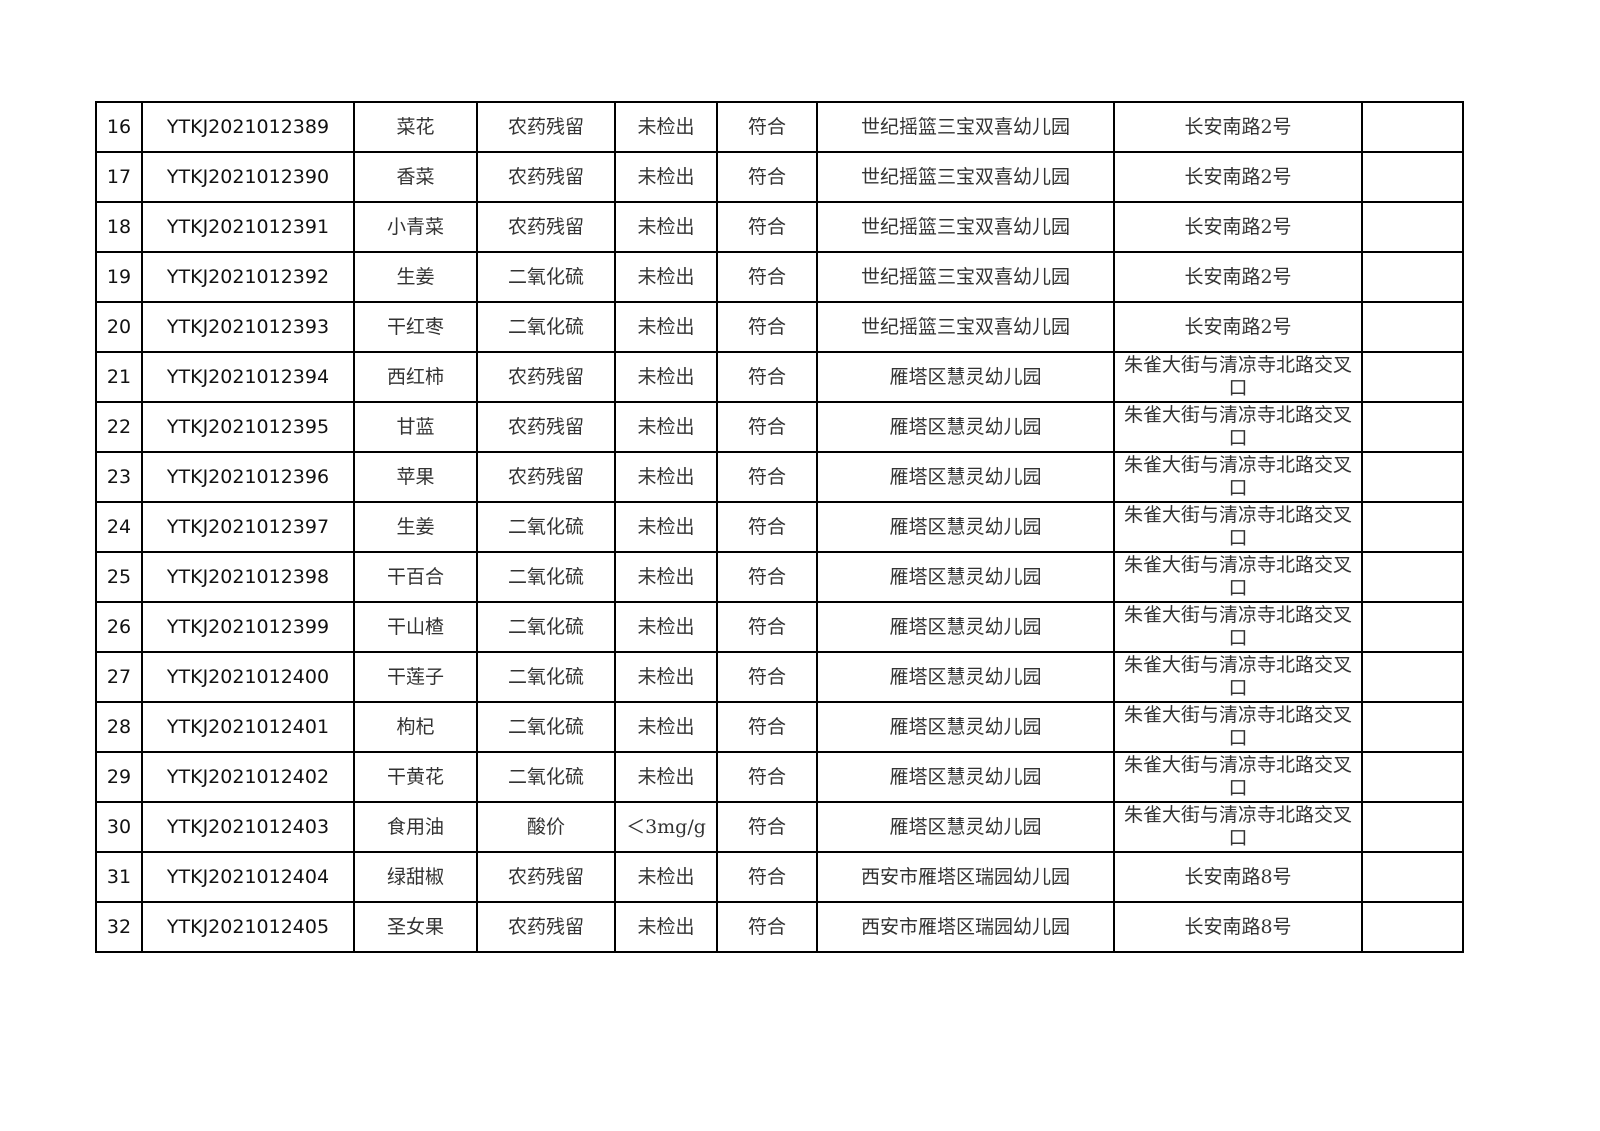  I want to click on sample-name-cell: 枸杞, so click(415, 727).